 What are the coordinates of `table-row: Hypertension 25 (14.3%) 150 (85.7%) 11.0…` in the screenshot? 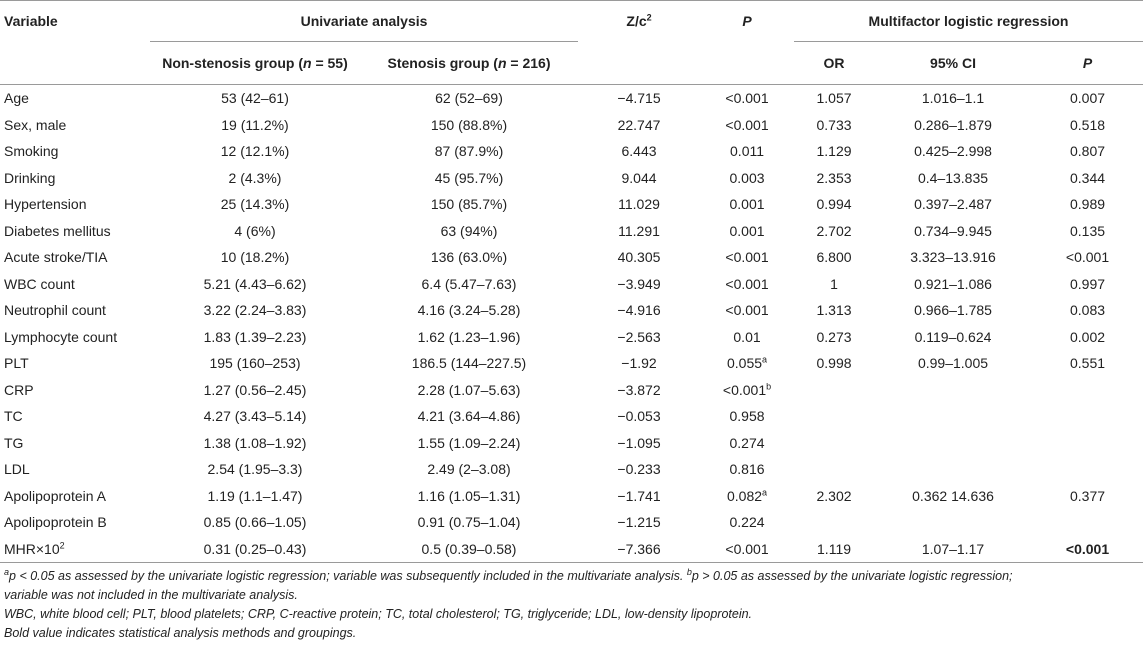 It's located at (571, 204).